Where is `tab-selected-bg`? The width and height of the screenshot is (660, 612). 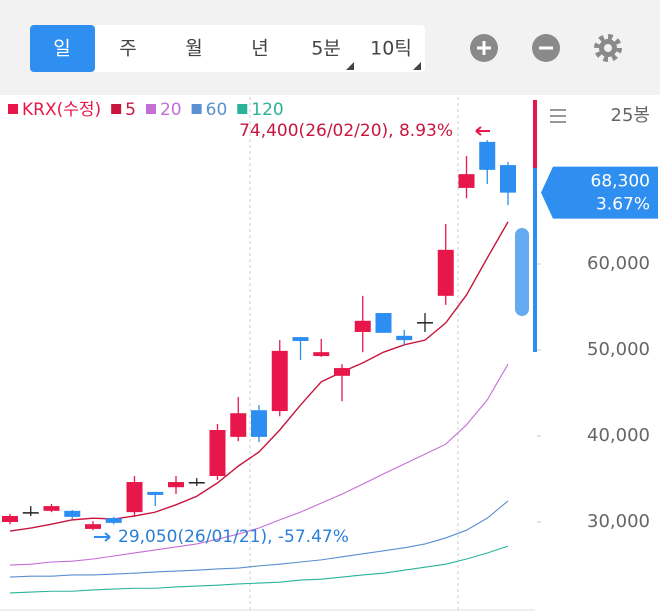
tab-selected-bg is located at coordinates (62, 48).